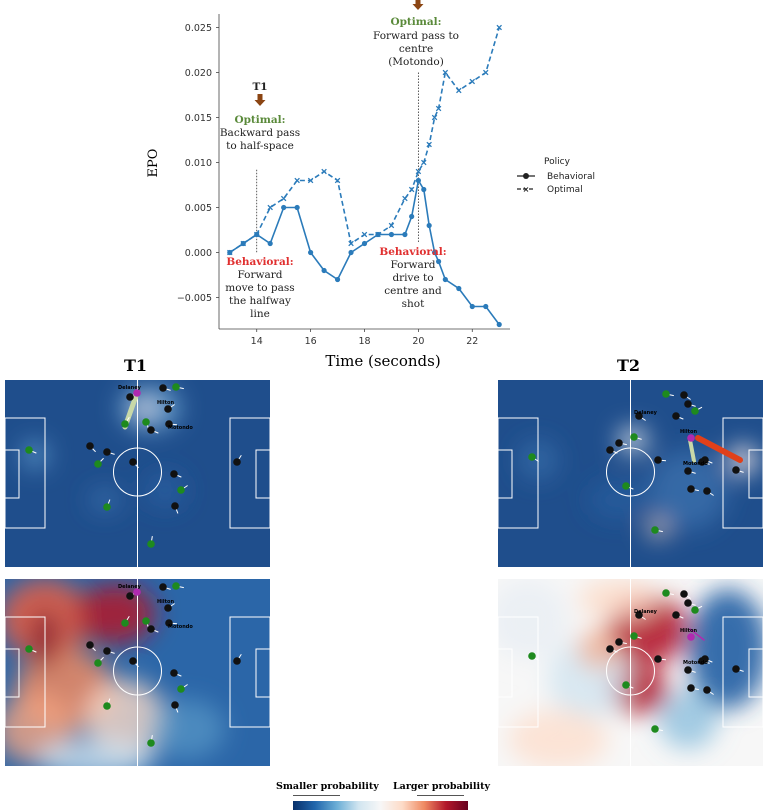  What do you see at coordinates (441, 786) in the screenshot?
I see `colorbar-right-label: Larger probability` at bounding box center [441, 786].